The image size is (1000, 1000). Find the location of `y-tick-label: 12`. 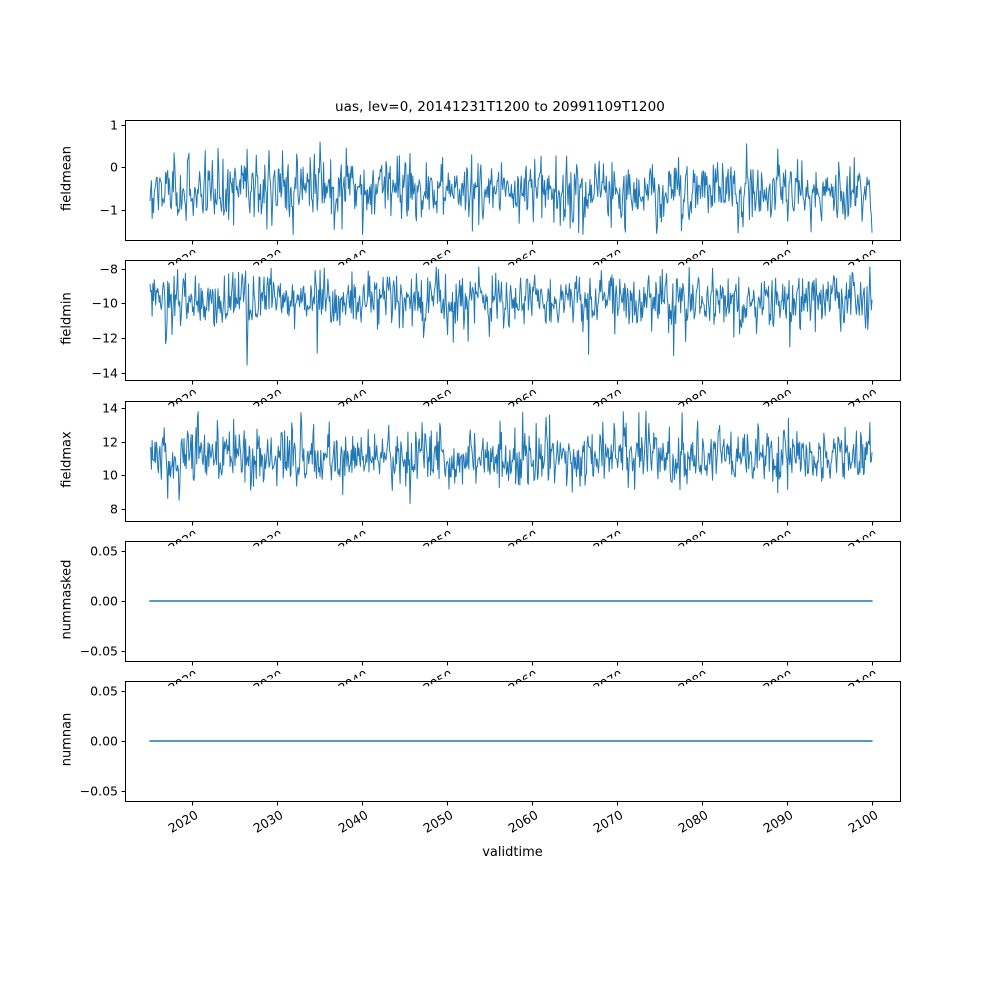

y-tick-label: 12 is located at coordinates (110, 442).